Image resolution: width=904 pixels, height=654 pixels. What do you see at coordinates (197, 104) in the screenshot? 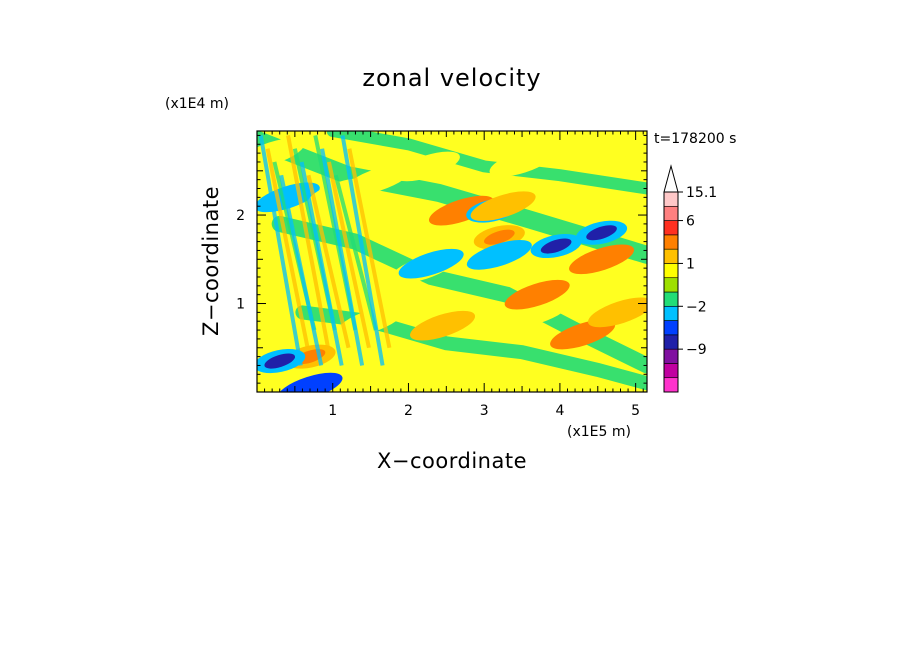
I see `y-unit-label: (x1E4 m)` at bounding box center [197, 104].